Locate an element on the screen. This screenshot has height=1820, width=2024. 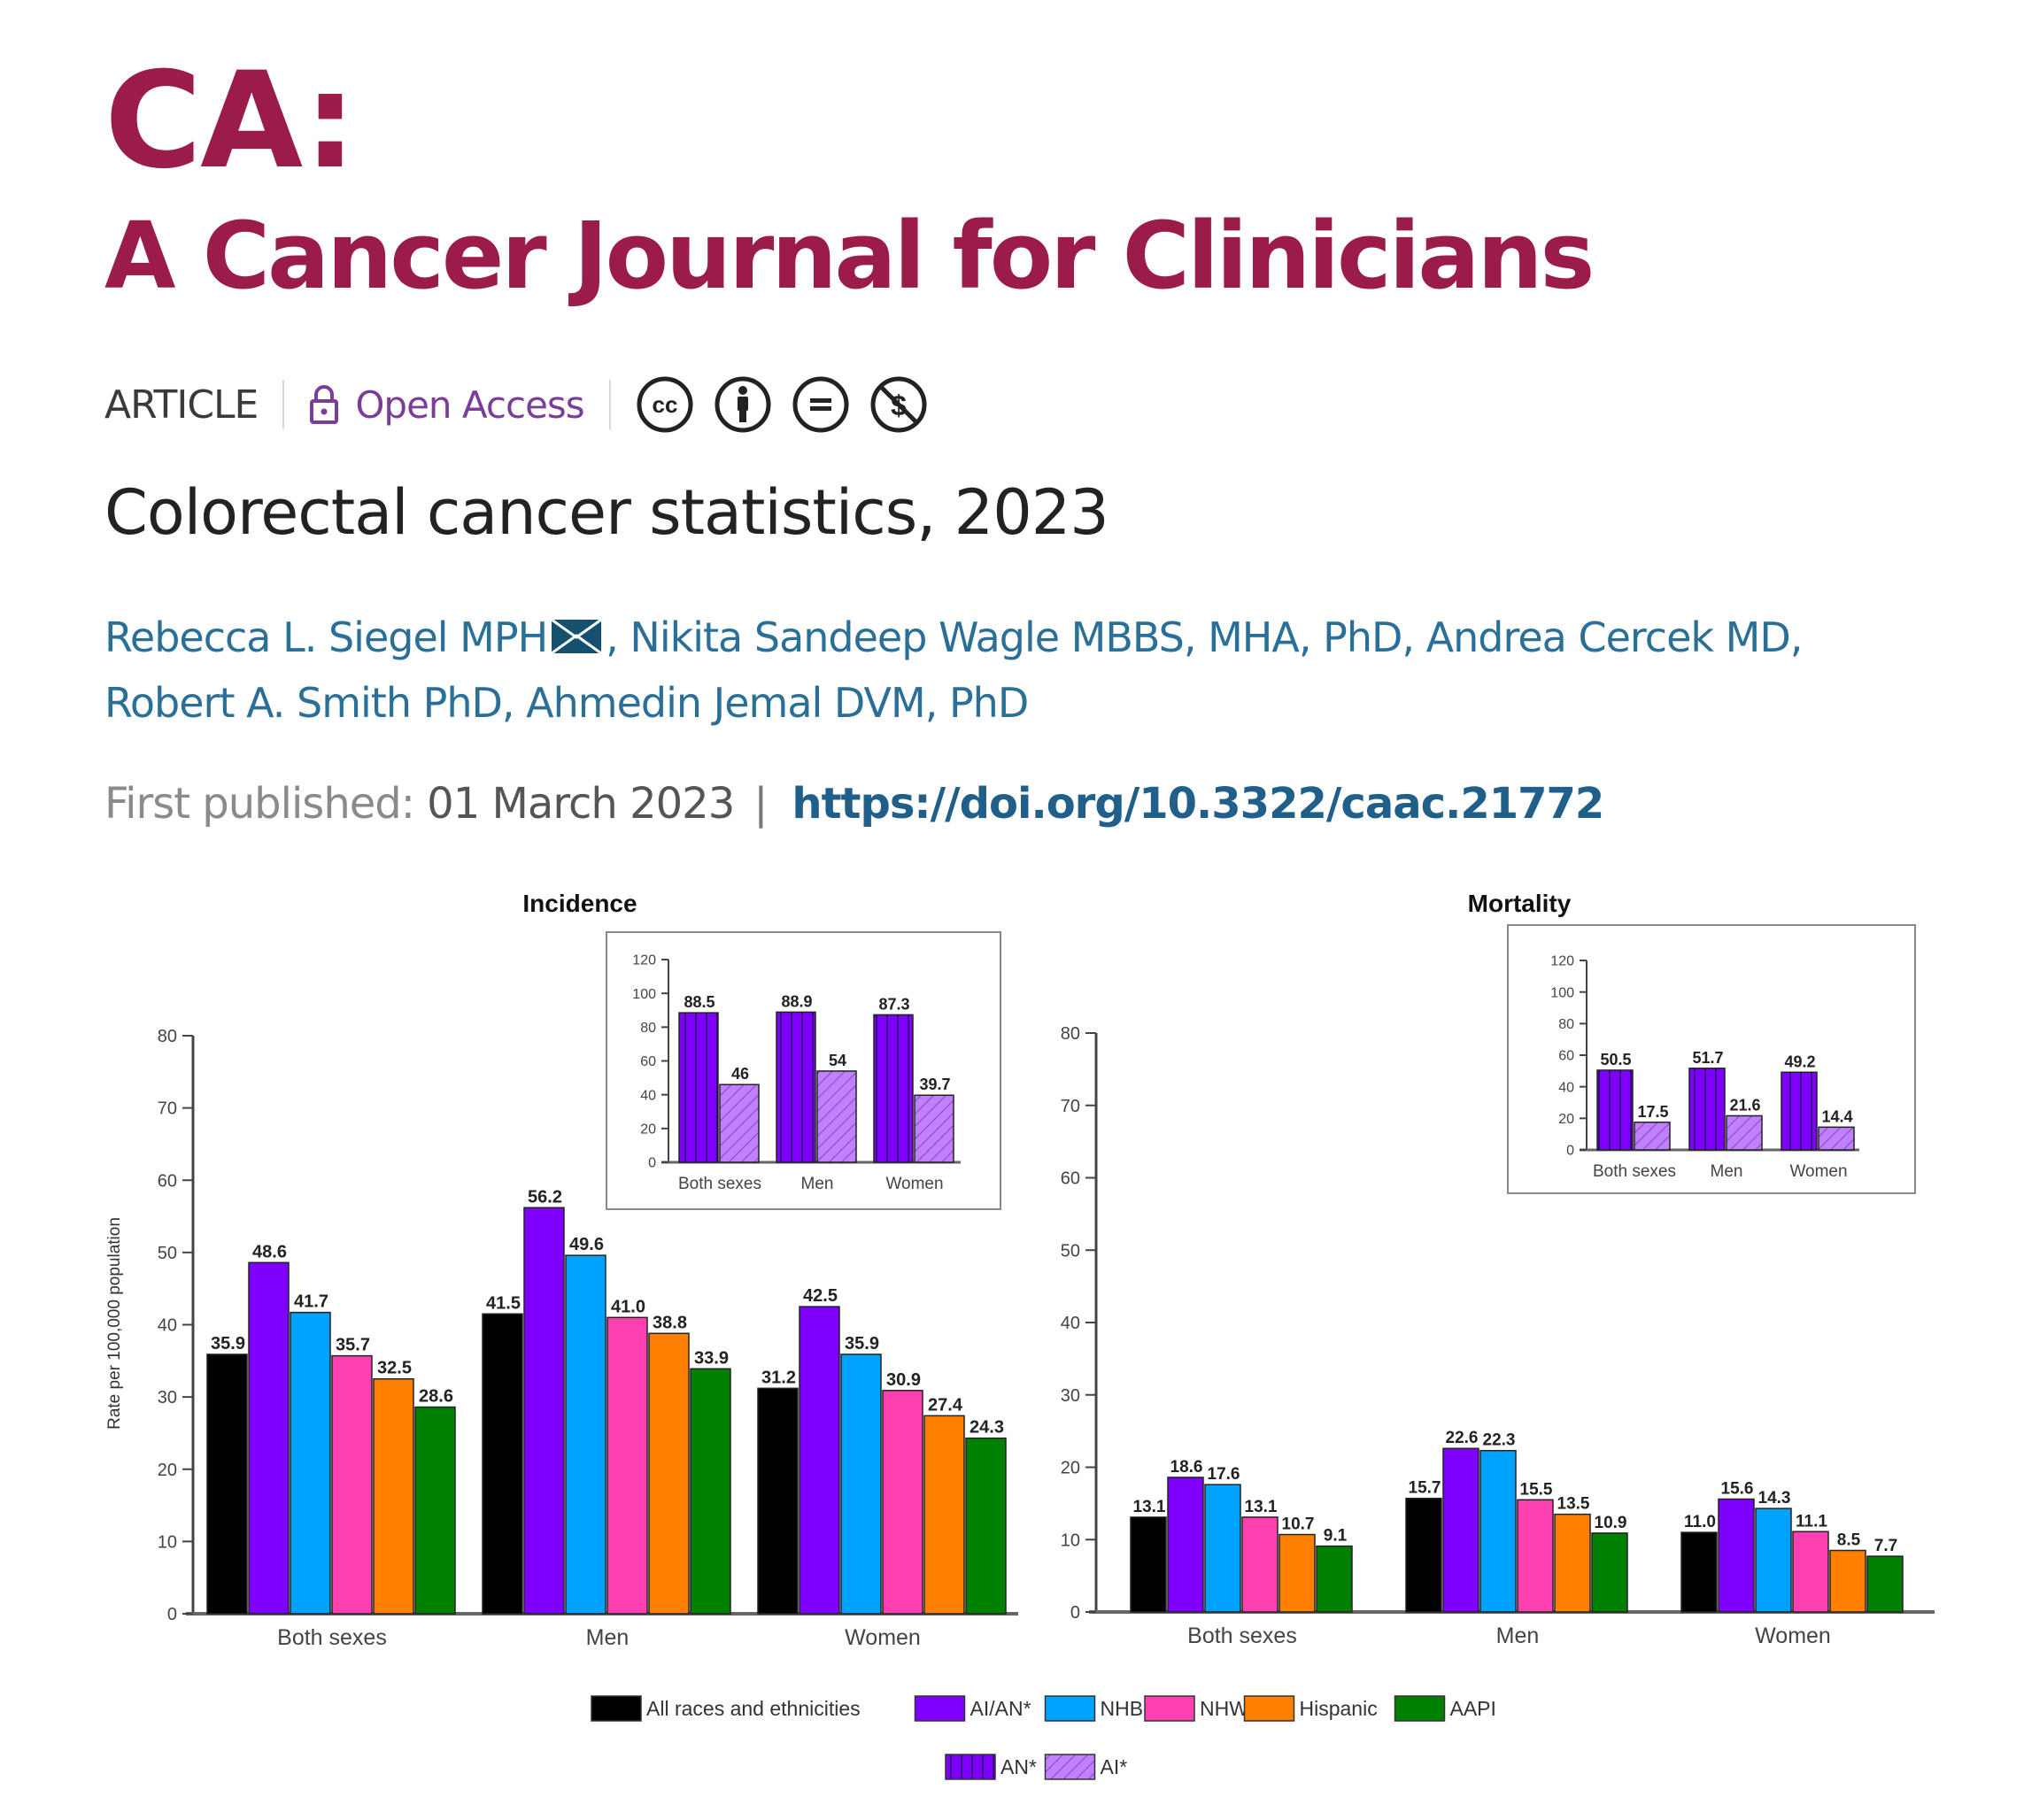
y-axis-label: Rate per 100,000 population is located at coordinates (114, 1323).